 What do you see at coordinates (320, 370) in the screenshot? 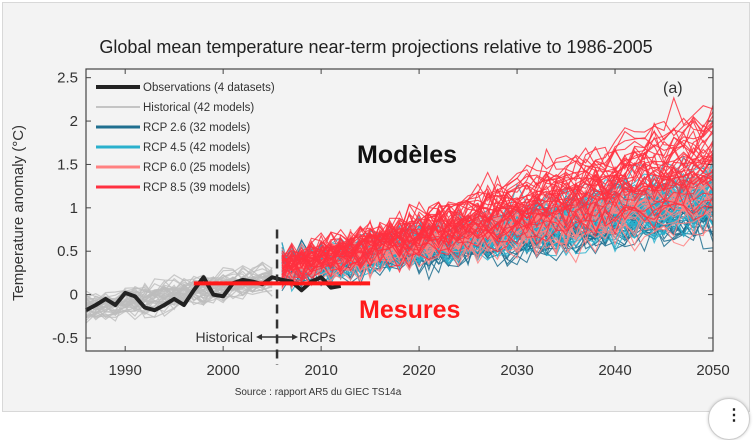
I see `x-tick-label: 2010` at bounding box center [320, 370].